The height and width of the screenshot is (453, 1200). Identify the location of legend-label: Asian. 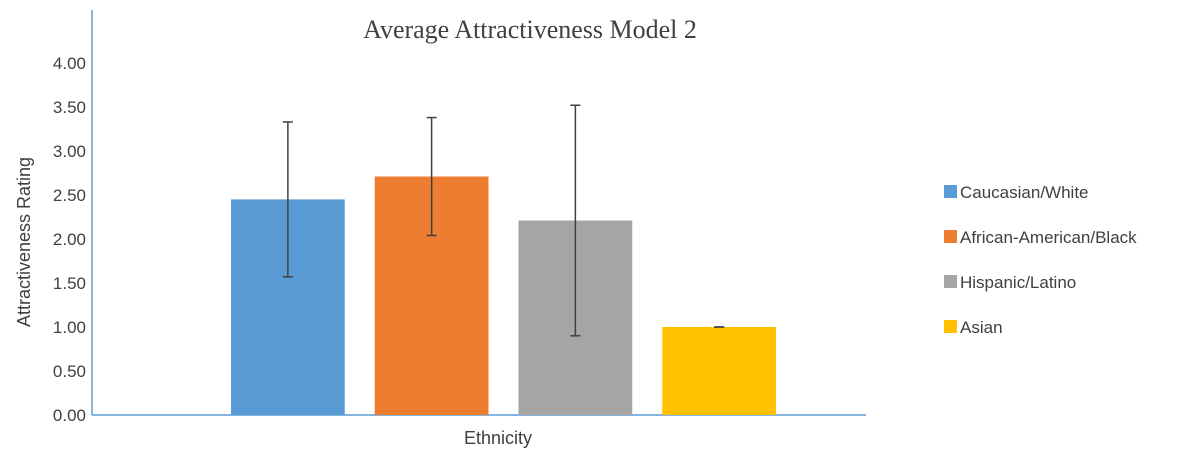
(981, 327).